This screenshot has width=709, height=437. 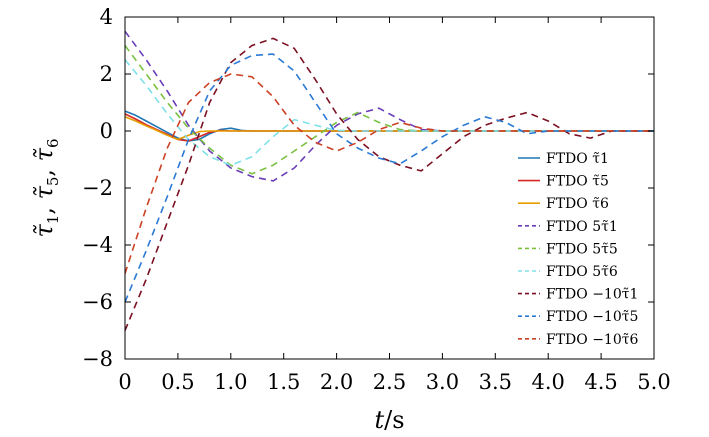 What do you see at coordinates (124, 382) in the screenshot?
I see `x-tick-label: 0` at bounding box center [124, 382].